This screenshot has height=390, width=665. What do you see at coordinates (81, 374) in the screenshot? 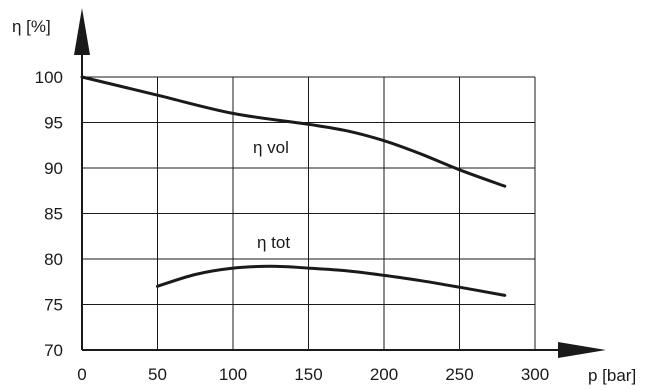
I see `x-tick-label: 0` at bounding box center [81, 374].